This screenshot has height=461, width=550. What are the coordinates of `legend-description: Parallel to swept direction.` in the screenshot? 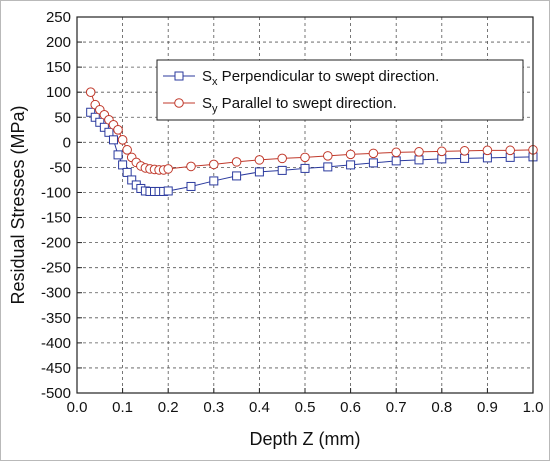 It's located at (307, 103).